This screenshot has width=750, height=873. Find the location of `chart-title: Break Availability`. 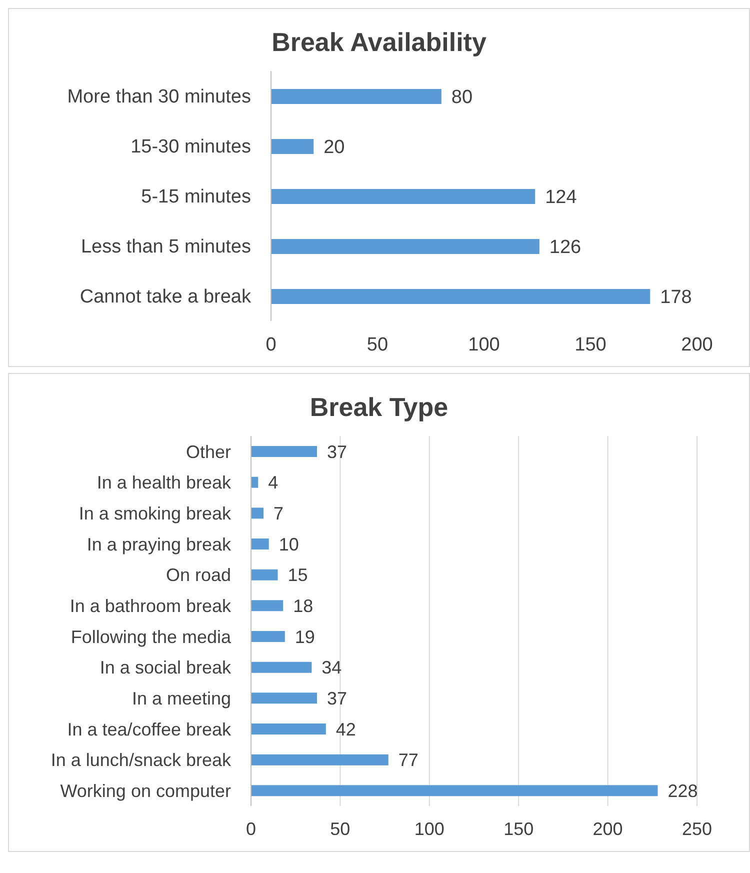

chart-title: Break Availability is located at coordinates (379, 42).